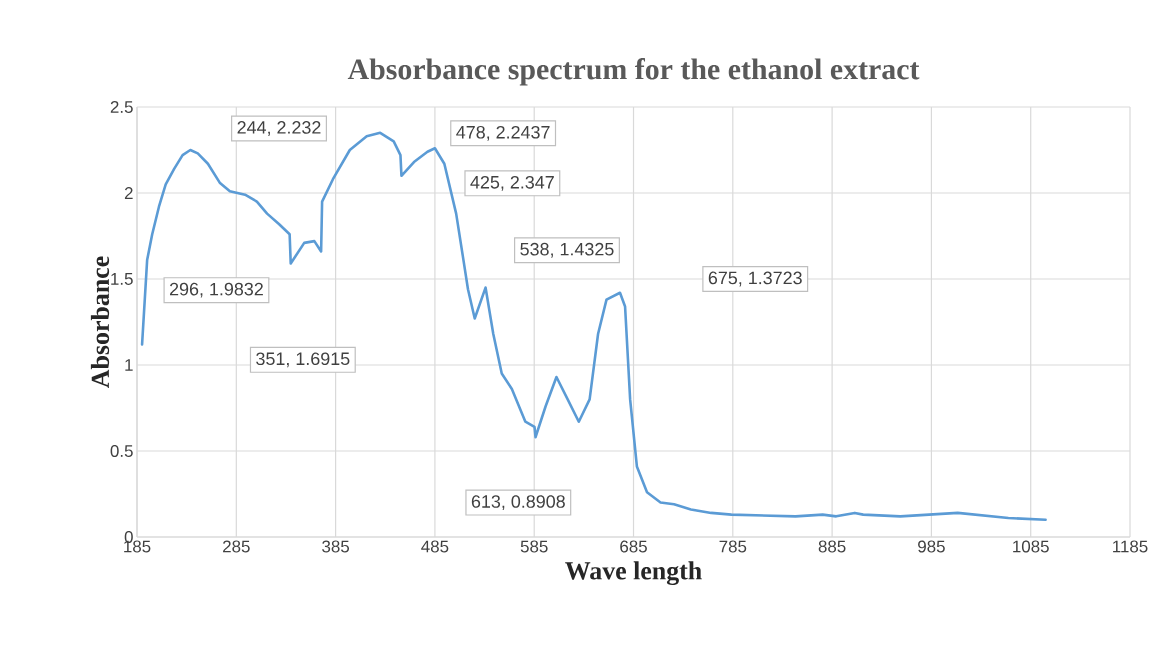  I want to click on annotation: 244, 2.232, so click(279, 128).